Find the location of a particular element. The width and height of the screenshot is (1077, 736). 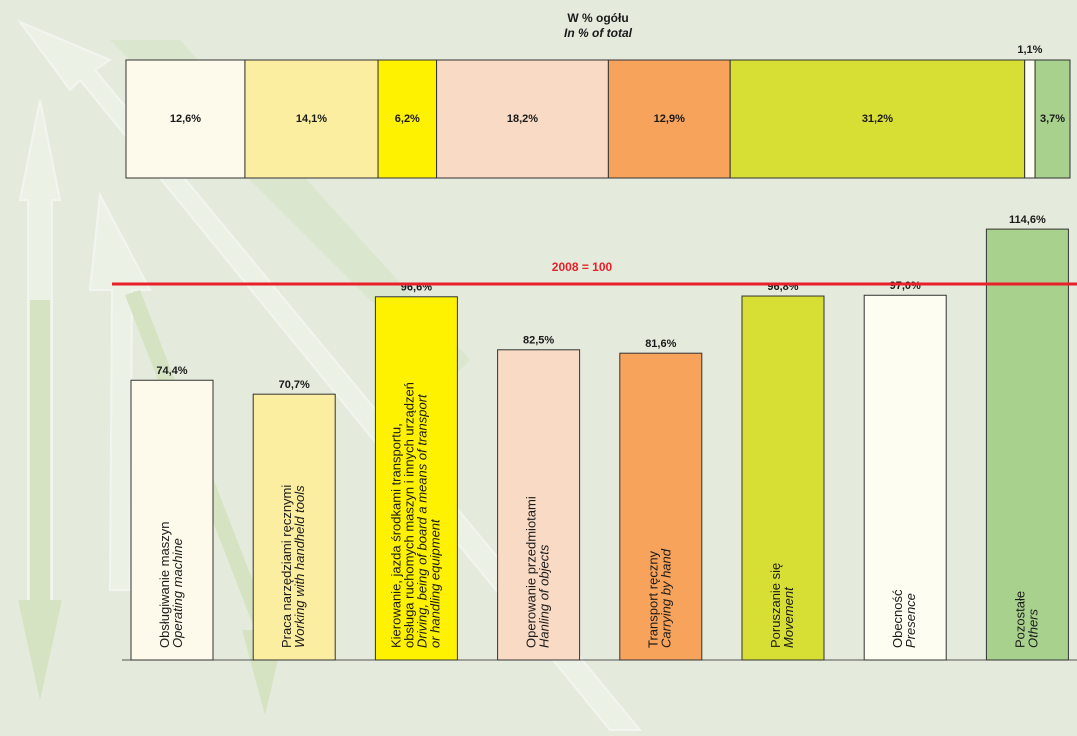

category-label: Poruszanie się is located at coordinates (775, 605).